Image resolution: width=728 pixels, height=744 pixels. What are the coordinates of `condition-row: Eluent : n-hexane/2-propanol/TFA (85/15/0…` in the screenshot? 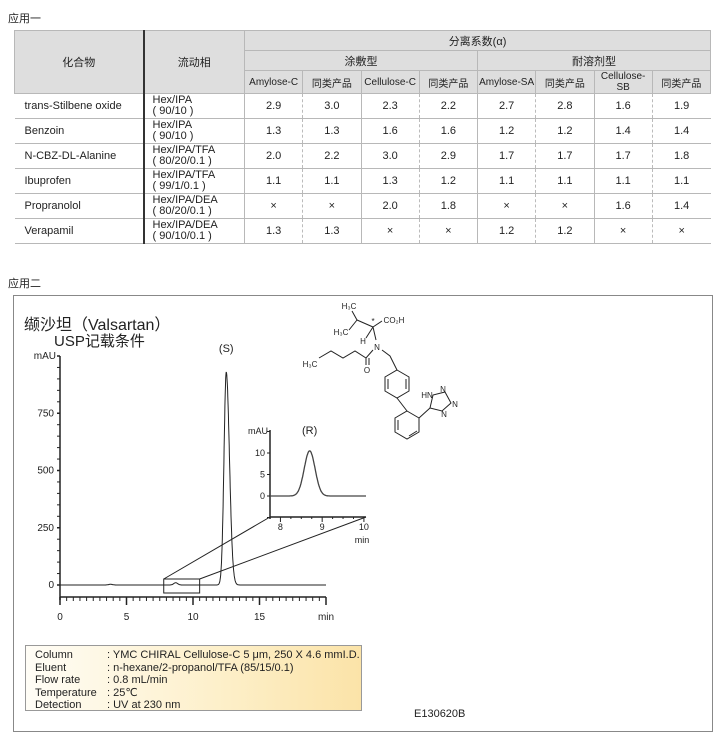 It's located at (193, 668).